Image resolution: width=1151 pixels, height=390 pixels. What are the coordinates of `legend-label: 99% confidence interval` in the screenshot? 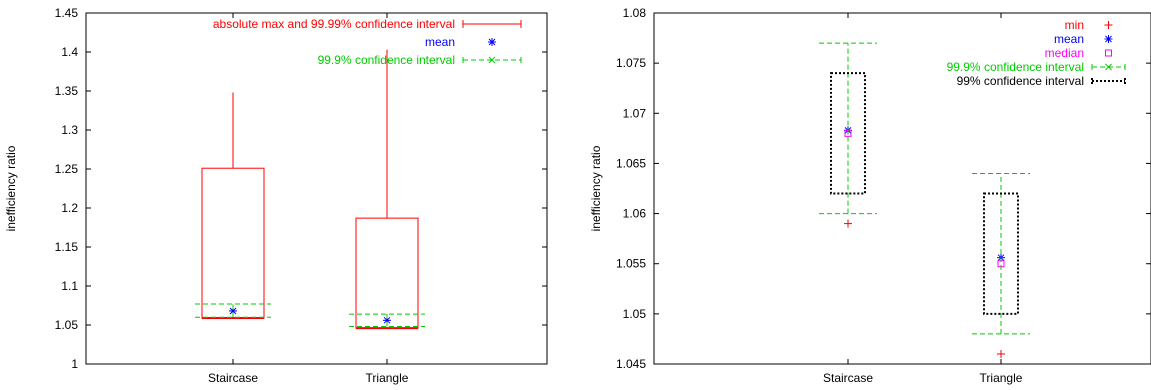 It's located at (1020, 81).